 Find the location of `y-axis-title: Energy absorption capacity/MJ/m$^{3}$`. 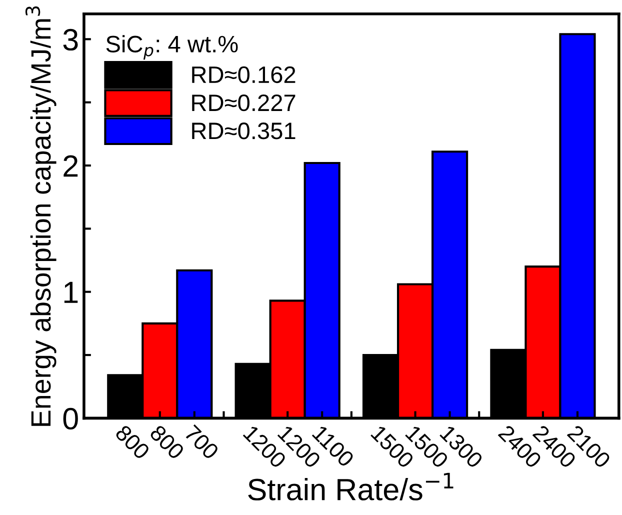

y-axis-title: Energy absorption capacity/MJ/m$^{3}$ is located at coordinates (40, 216).